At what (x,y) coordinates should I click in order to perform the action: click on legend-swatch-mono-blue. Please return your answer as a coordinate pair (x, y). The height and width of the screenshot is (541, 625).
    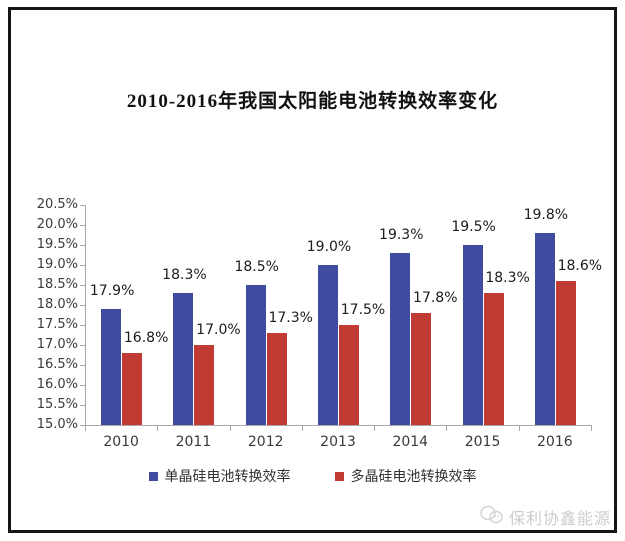
    Looking at the image, I should click on (153, 476).